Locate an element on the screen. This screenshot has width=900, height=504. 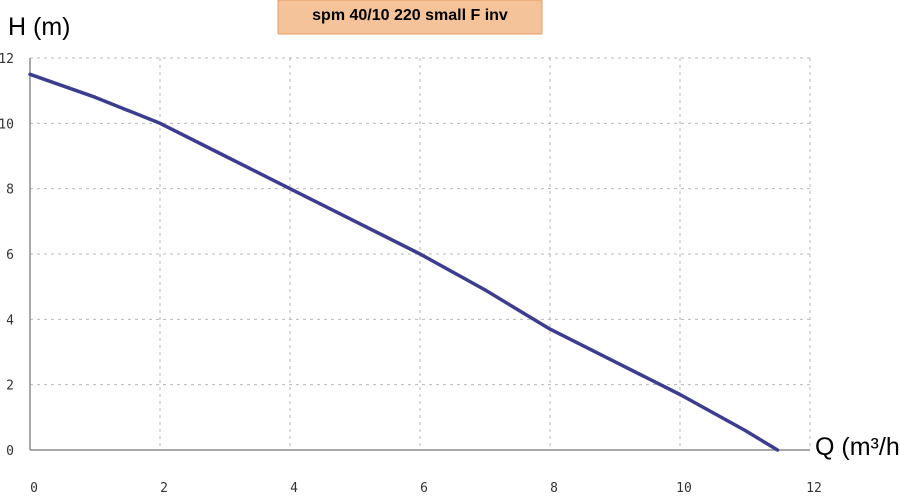
y-tick-label: 8 is located at coordinates (10, 190).